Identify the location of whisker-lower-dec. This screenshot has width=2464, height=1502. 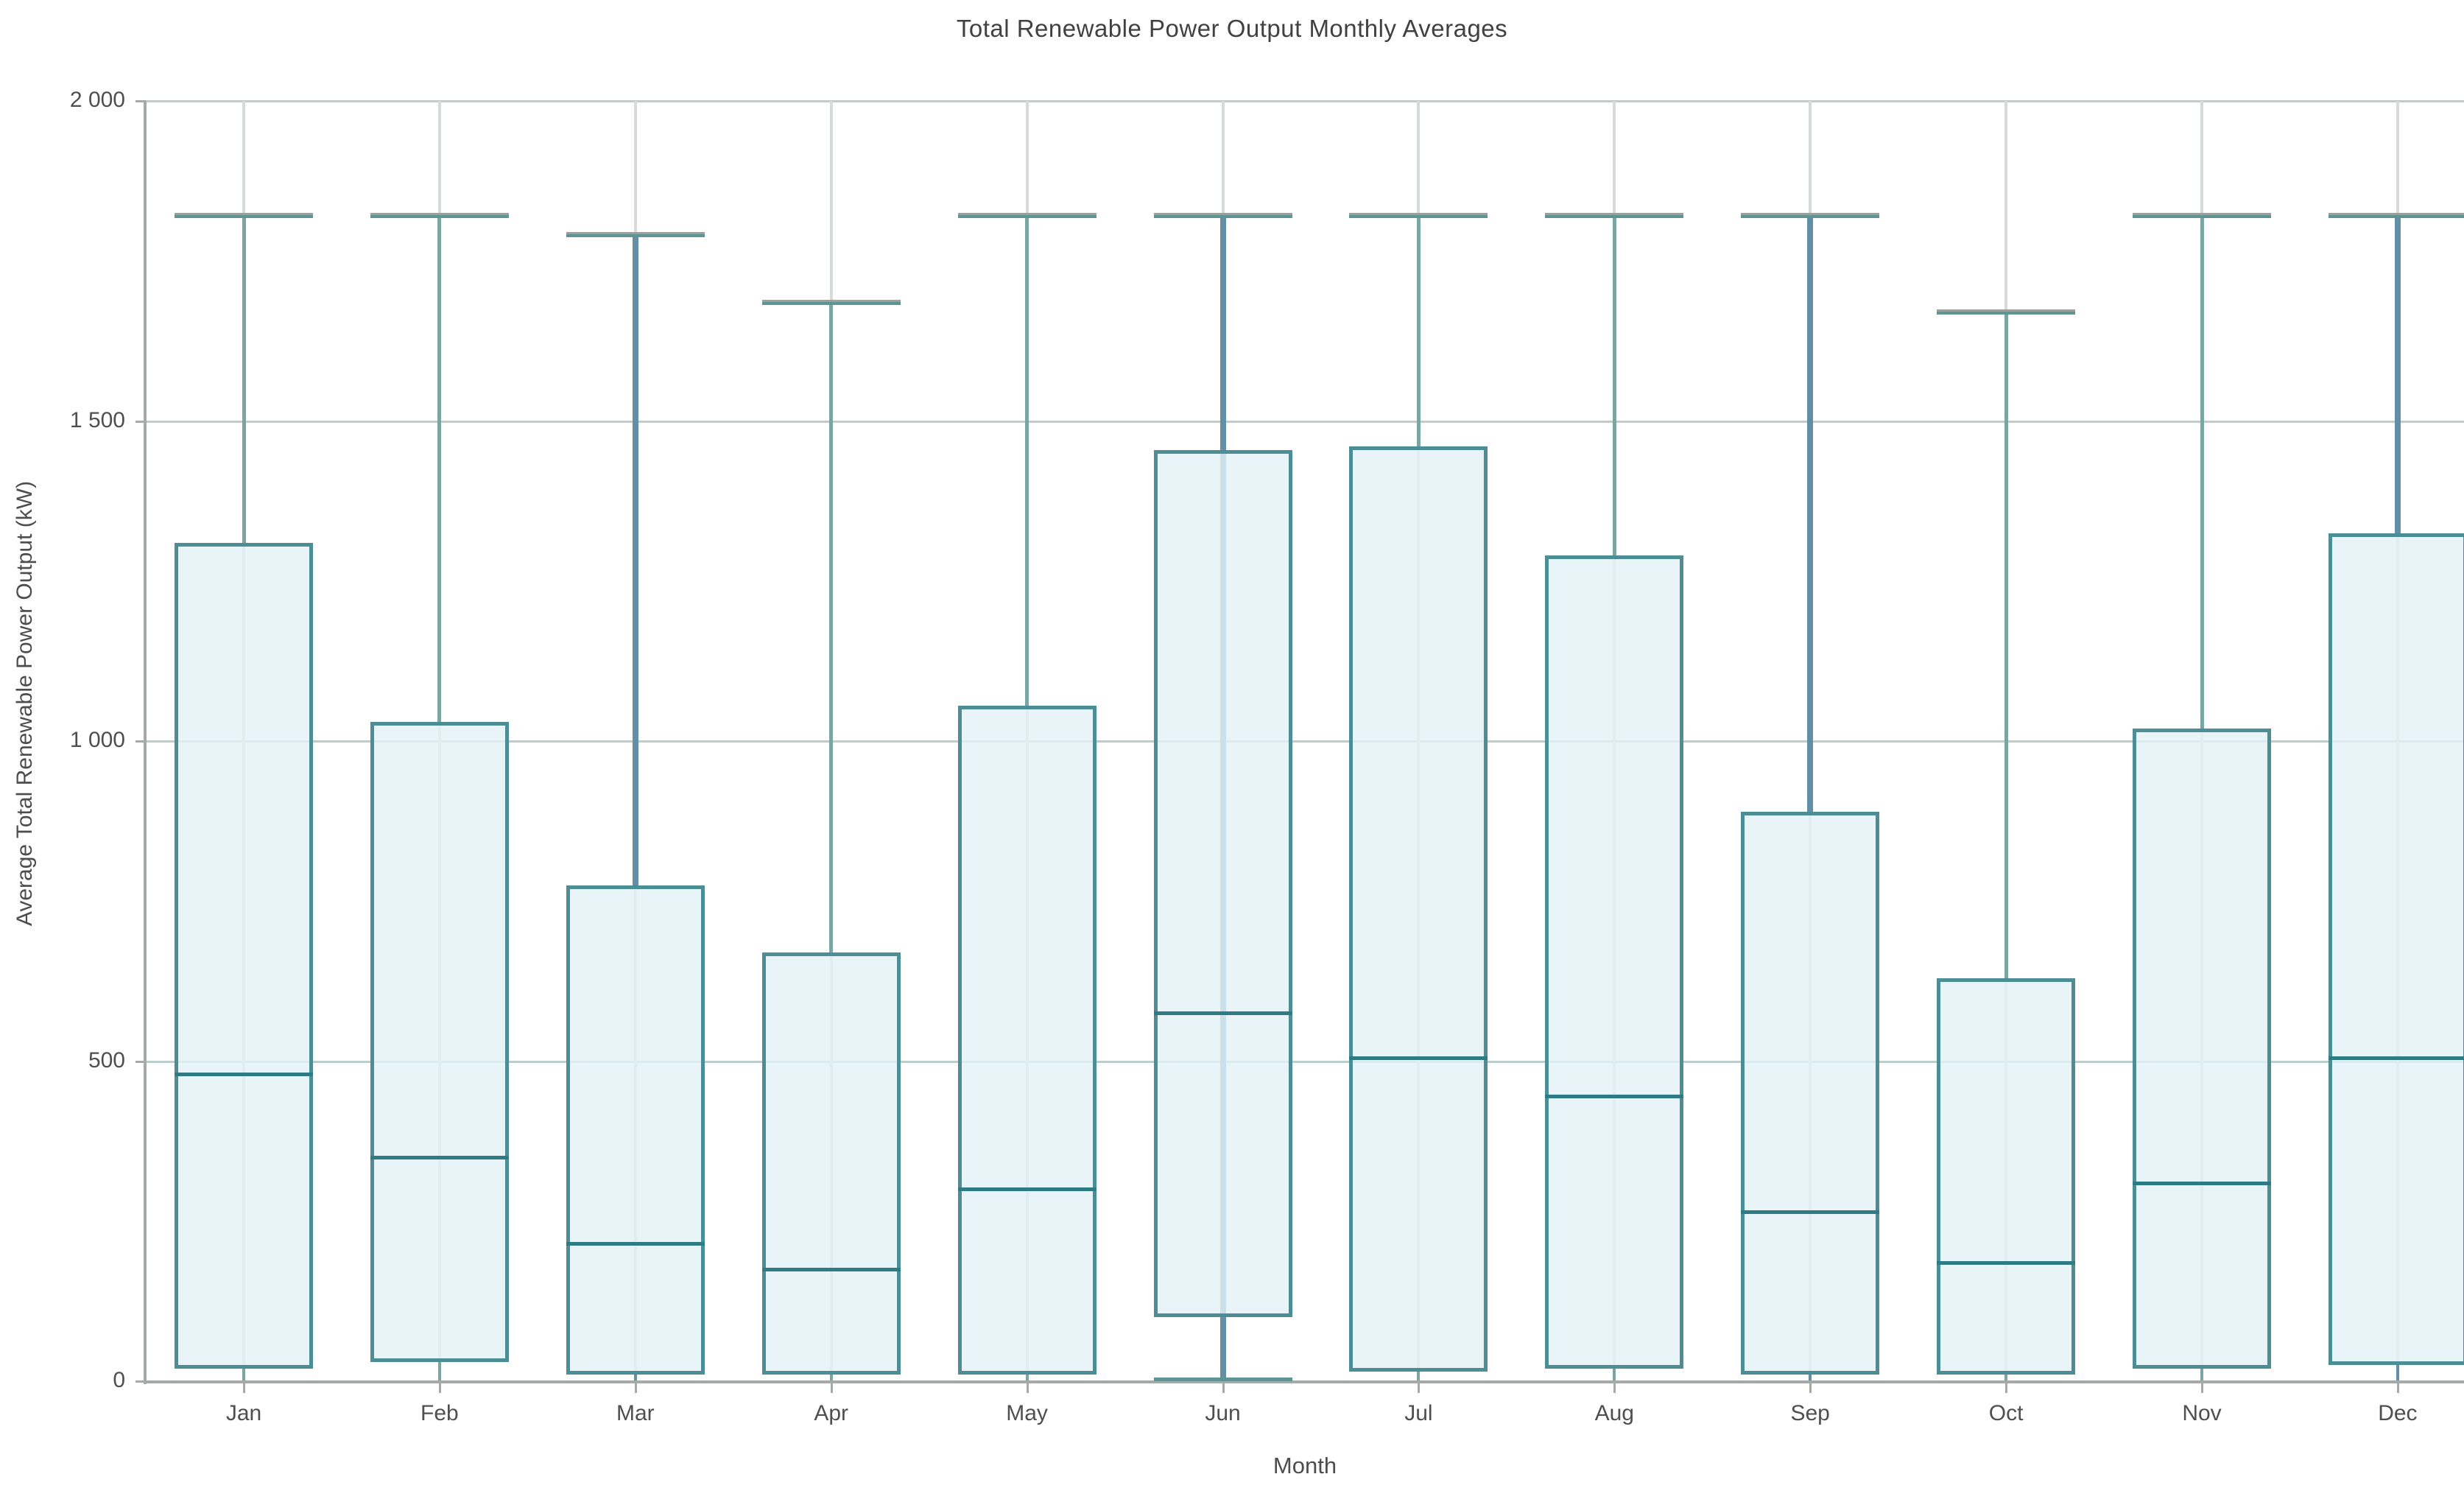
(2397, 1373).